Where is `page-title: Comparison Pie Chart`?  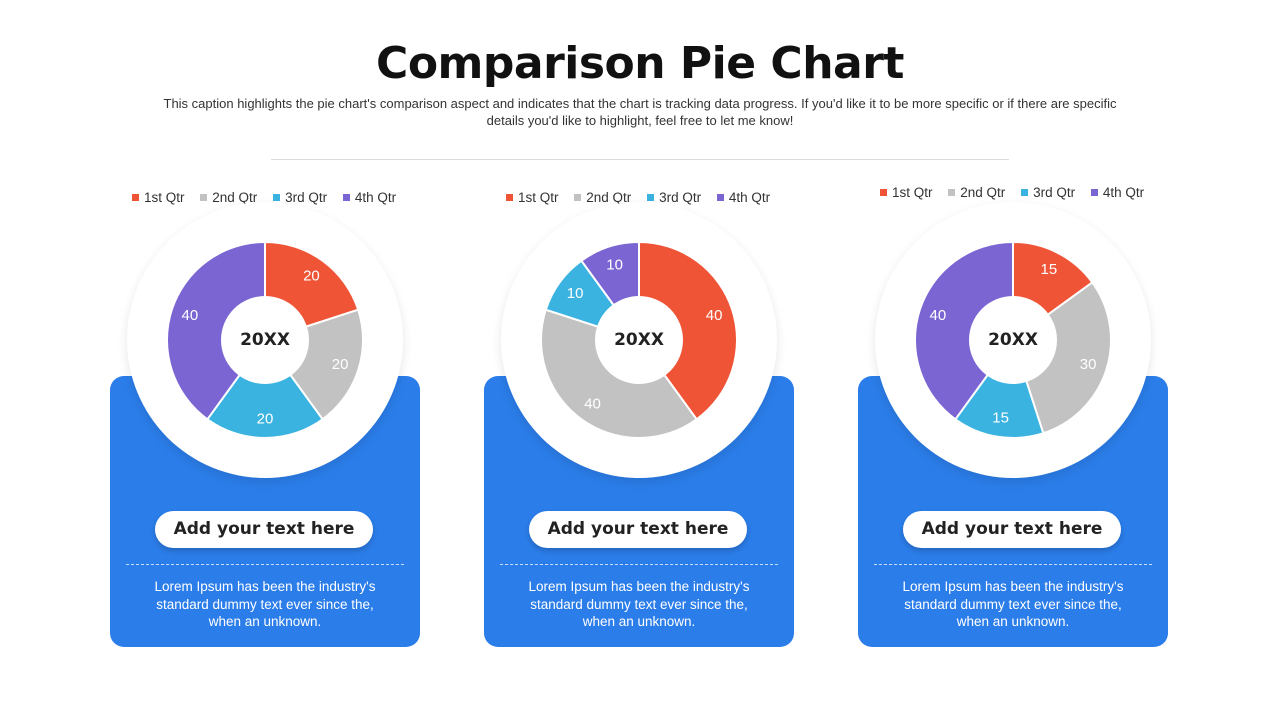 page-title: Comparison Pie Chart is located at coordinates (640, 63).